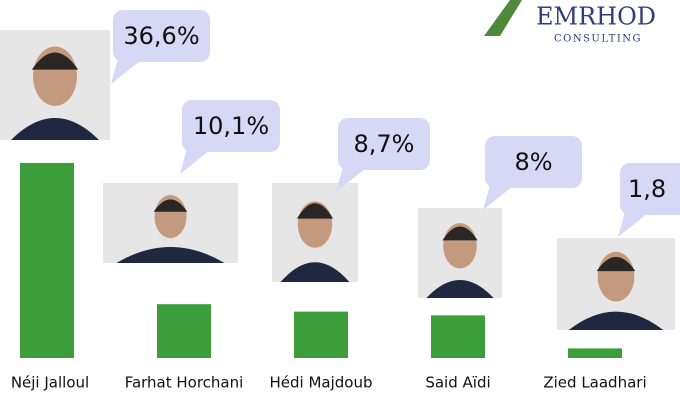 Image resolution: width=680 pixels, height=400 pixels. What do you see at coordinates (503, 18) in the screenshot?
I see `logo-mark` at bounding box center [503, 18].